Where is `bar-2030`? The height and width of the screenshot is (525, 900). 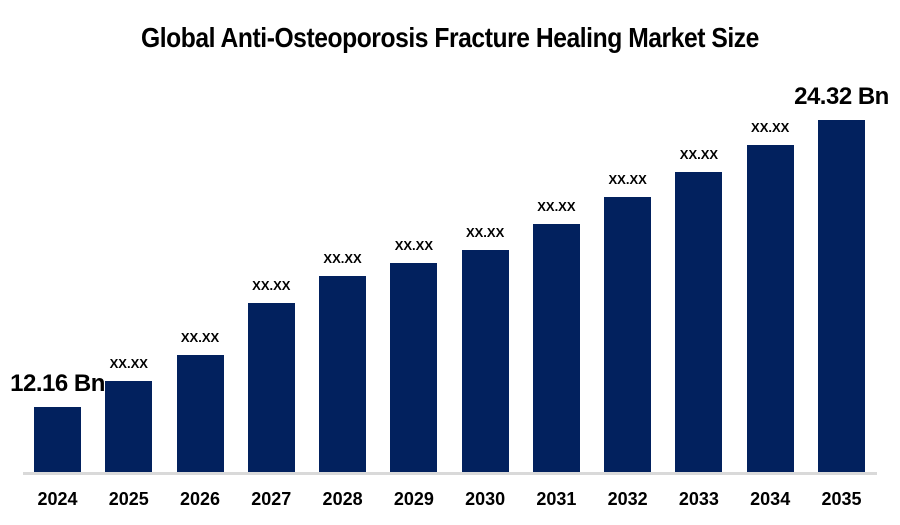
bar-2030 is located at coordinates (485, 361).